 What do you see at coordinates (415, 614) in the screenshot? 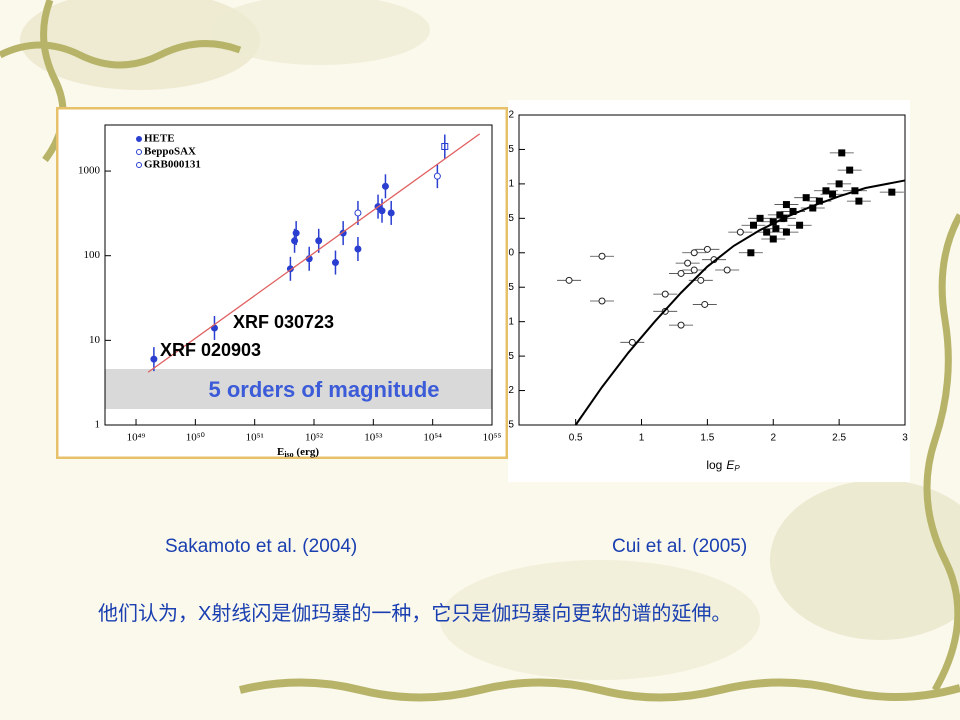
I see `body-text: 他们认为，X射线闪是伽玛暴的一种，它只是伽玛暴向更软的谱的延伸。` at bounding box center [415, 614].